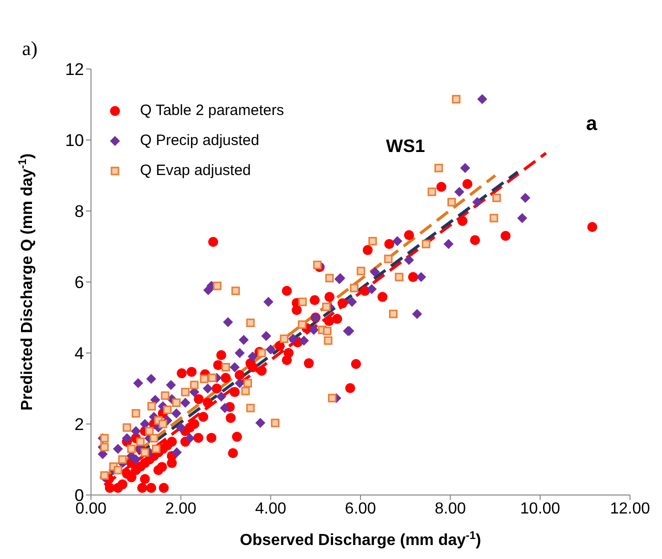 This screenshot has height=559, width=662. Describe the element at coordinates (200, 140) in the screenshot. I see `legend-label: Q Precip adjusted` at that location.